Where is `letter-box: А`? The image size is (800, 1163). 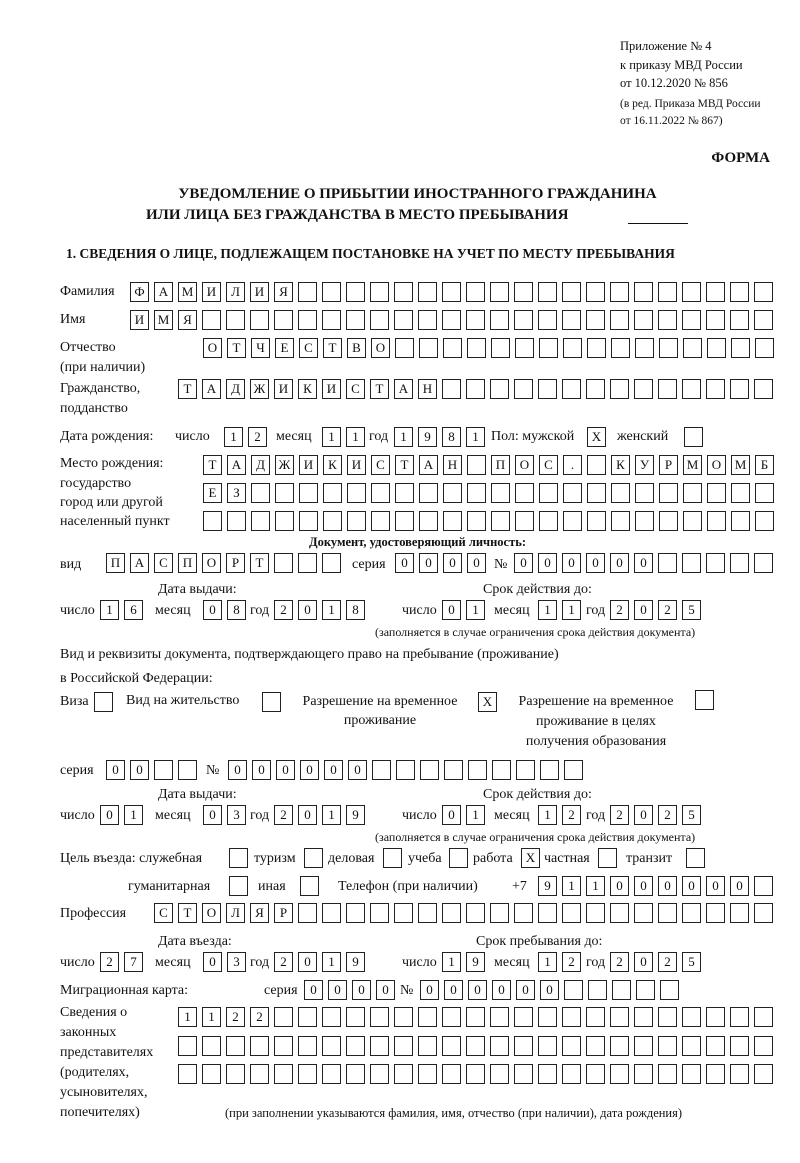
letter-box: А is located at coordinates (236, 465).